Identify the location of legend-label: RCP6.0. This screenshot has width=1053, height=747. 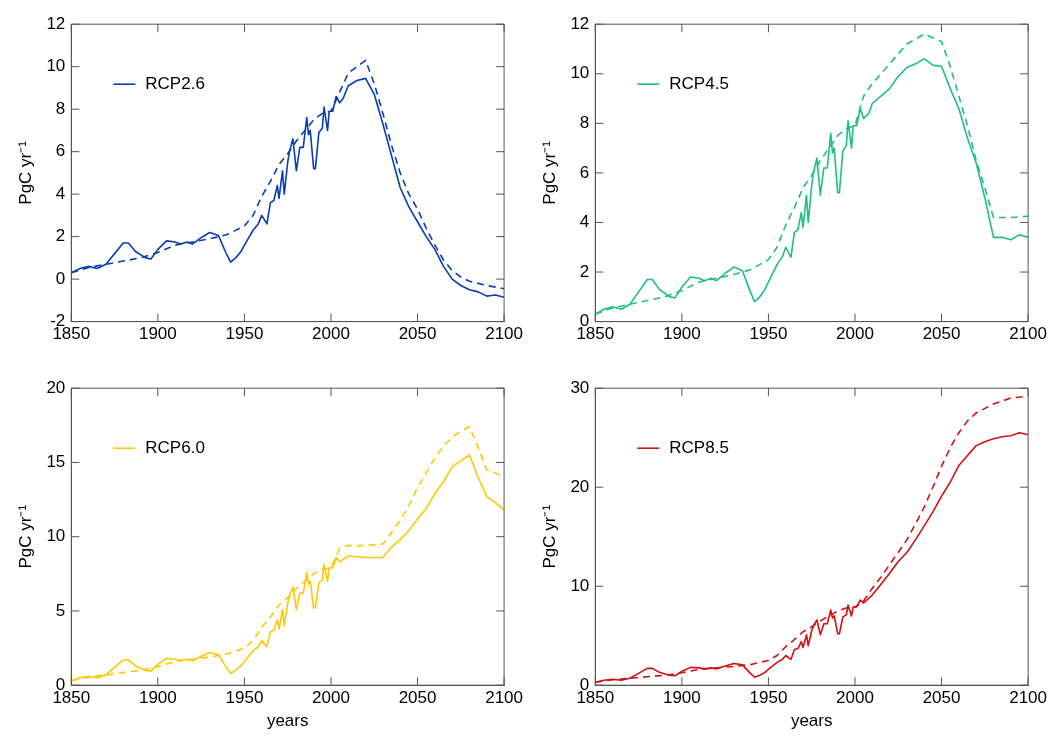
(175, 447).